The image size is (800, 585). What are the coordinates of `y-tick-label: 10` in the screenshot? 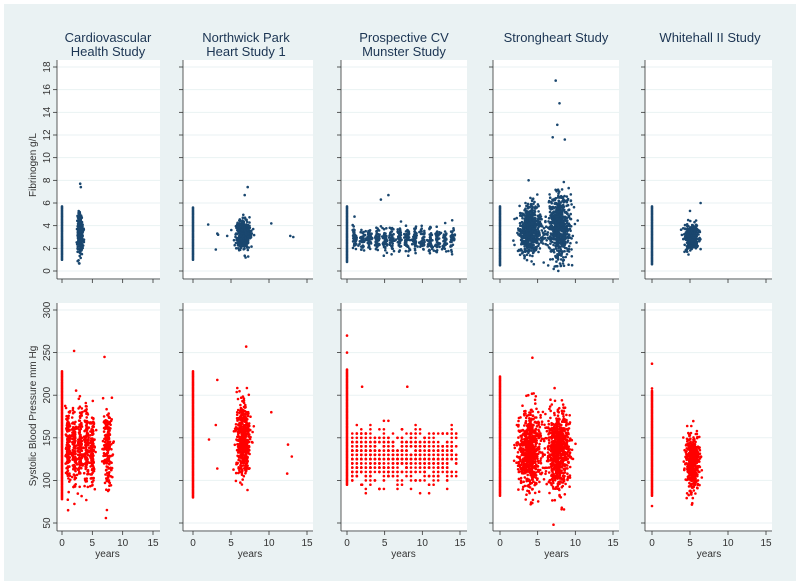 It's located at (47, 158).